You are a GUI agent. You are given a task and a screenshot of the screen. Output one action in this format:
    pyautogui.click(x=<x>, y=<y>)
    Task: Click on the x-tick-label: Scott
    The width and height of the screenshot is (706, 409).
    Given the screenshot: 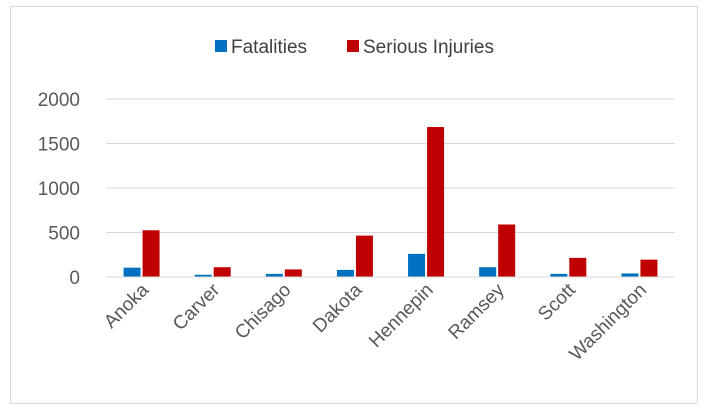 What is the action you would take?
    pyautogui.click(x=557, y=302)
    